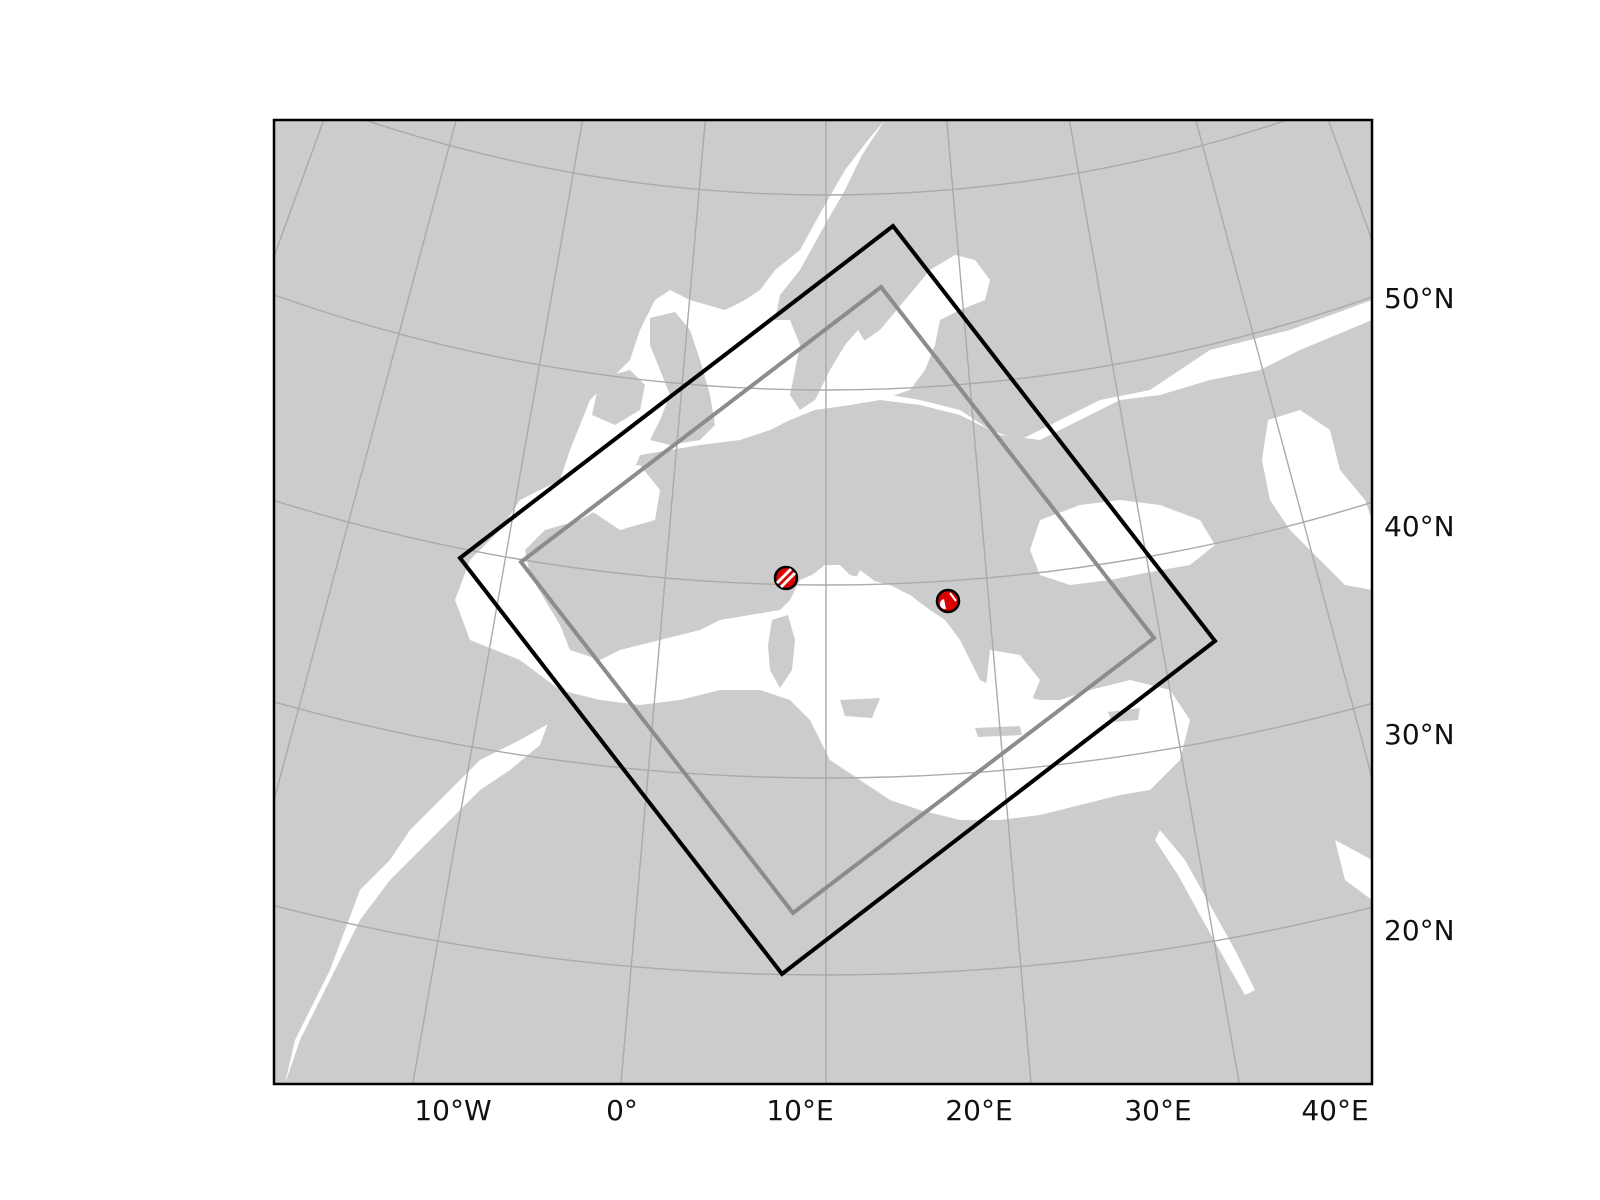 The height and width of the screenshot is (1200, 1600). What do you see at coordinates (978, 1110) in the screenshot?
I see `lon-label: 20°E` at bounding box center [978, 1110].